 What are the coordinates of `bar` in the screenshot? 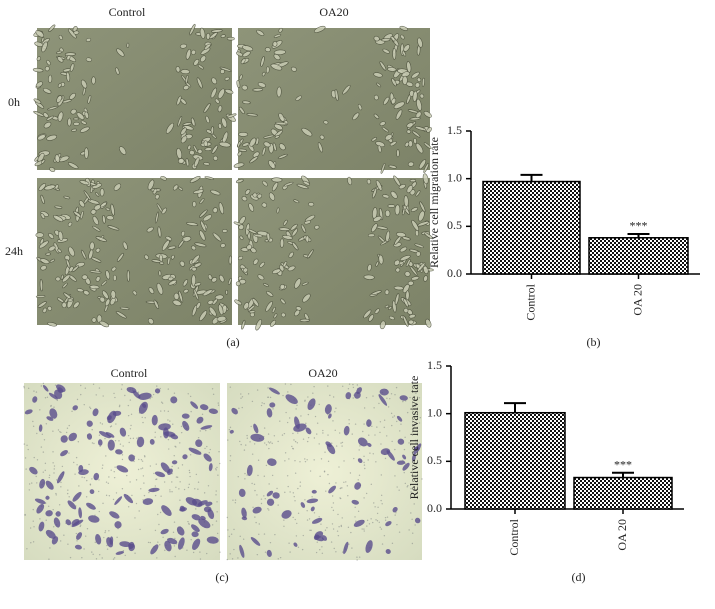 It's located at (515, 460).